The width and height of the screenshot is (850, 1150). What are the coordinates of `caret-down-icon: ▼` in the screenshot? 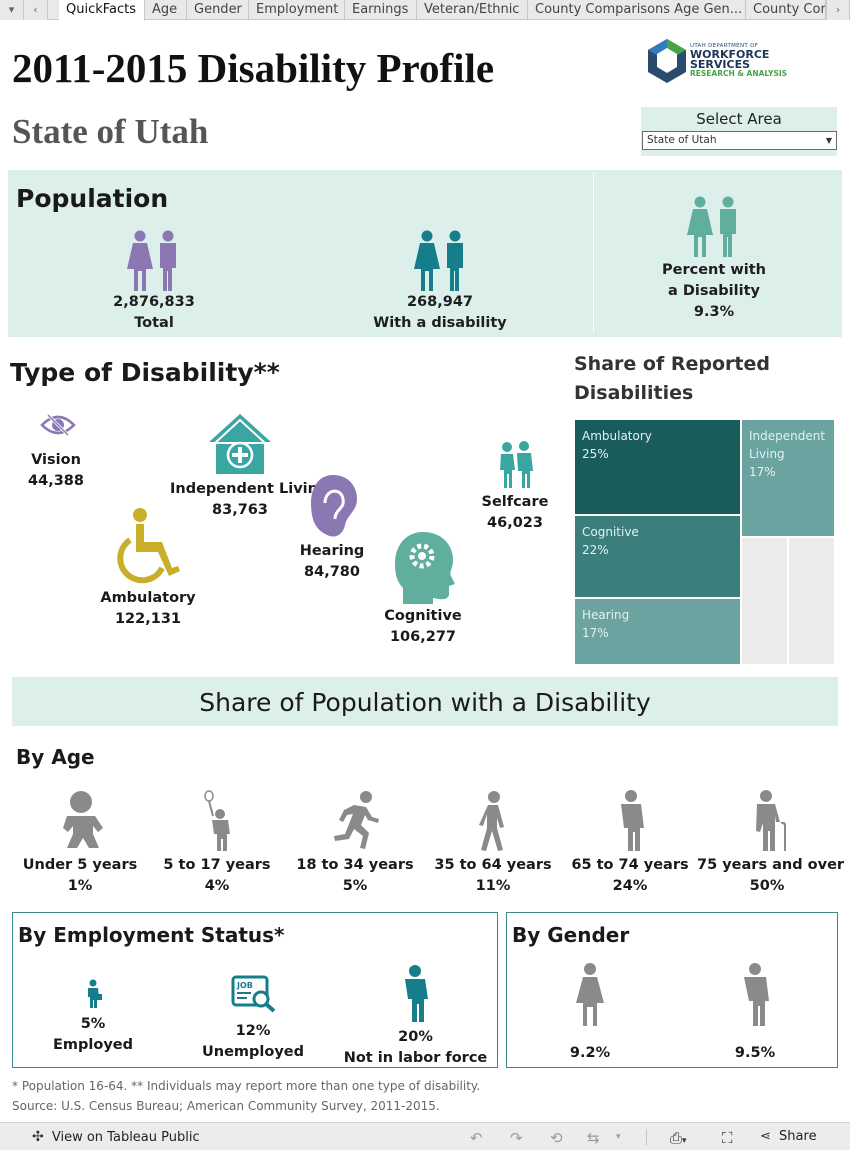 It's located at (828, 140).